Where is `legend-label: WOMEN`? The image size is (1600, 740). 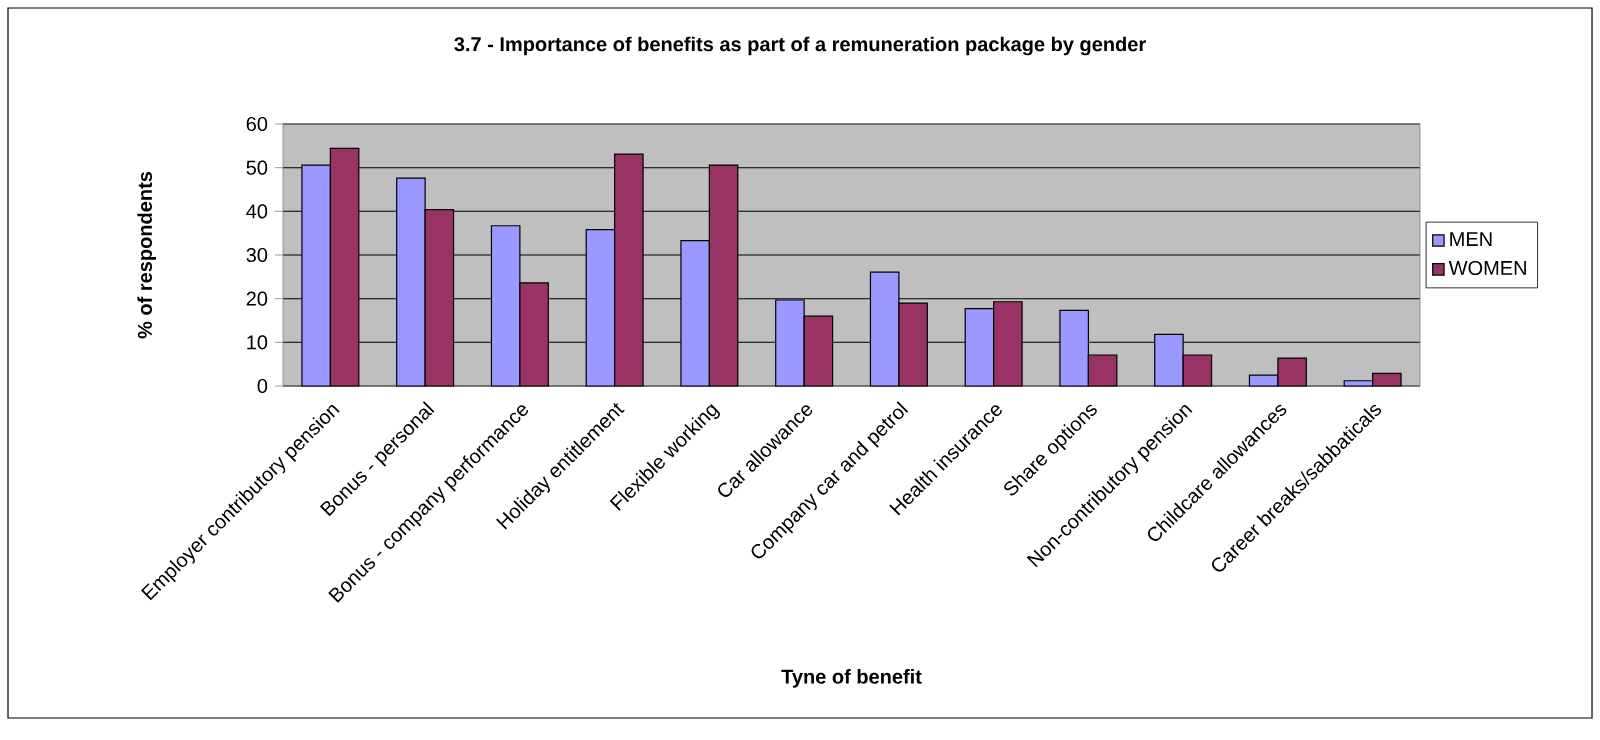
legend-label: WOMEN is located at coordinates (1487, 268).